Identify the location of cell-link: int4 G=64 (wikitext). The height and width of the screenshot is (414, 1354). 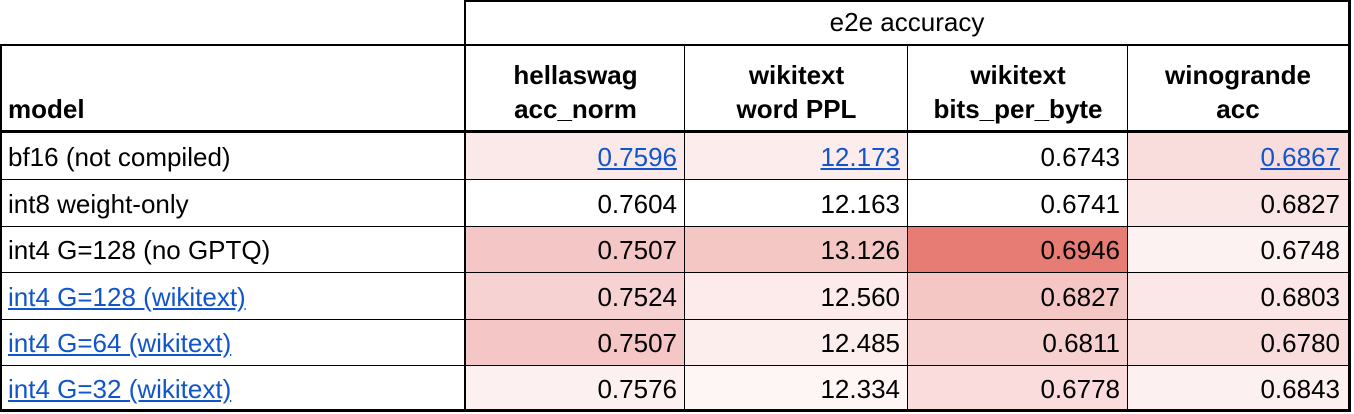
(120, 343).